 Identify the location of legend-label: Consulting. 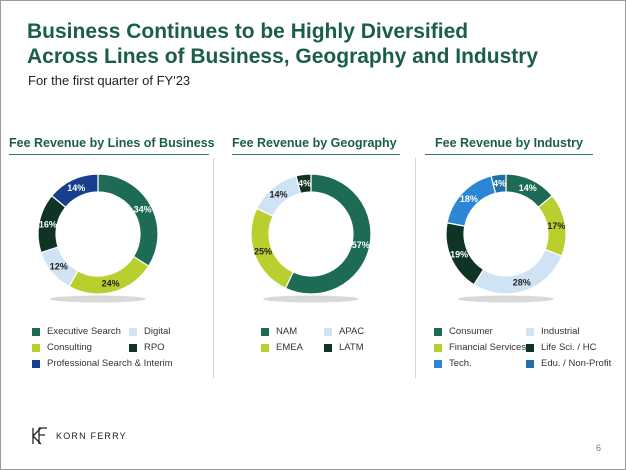
(69, 347).